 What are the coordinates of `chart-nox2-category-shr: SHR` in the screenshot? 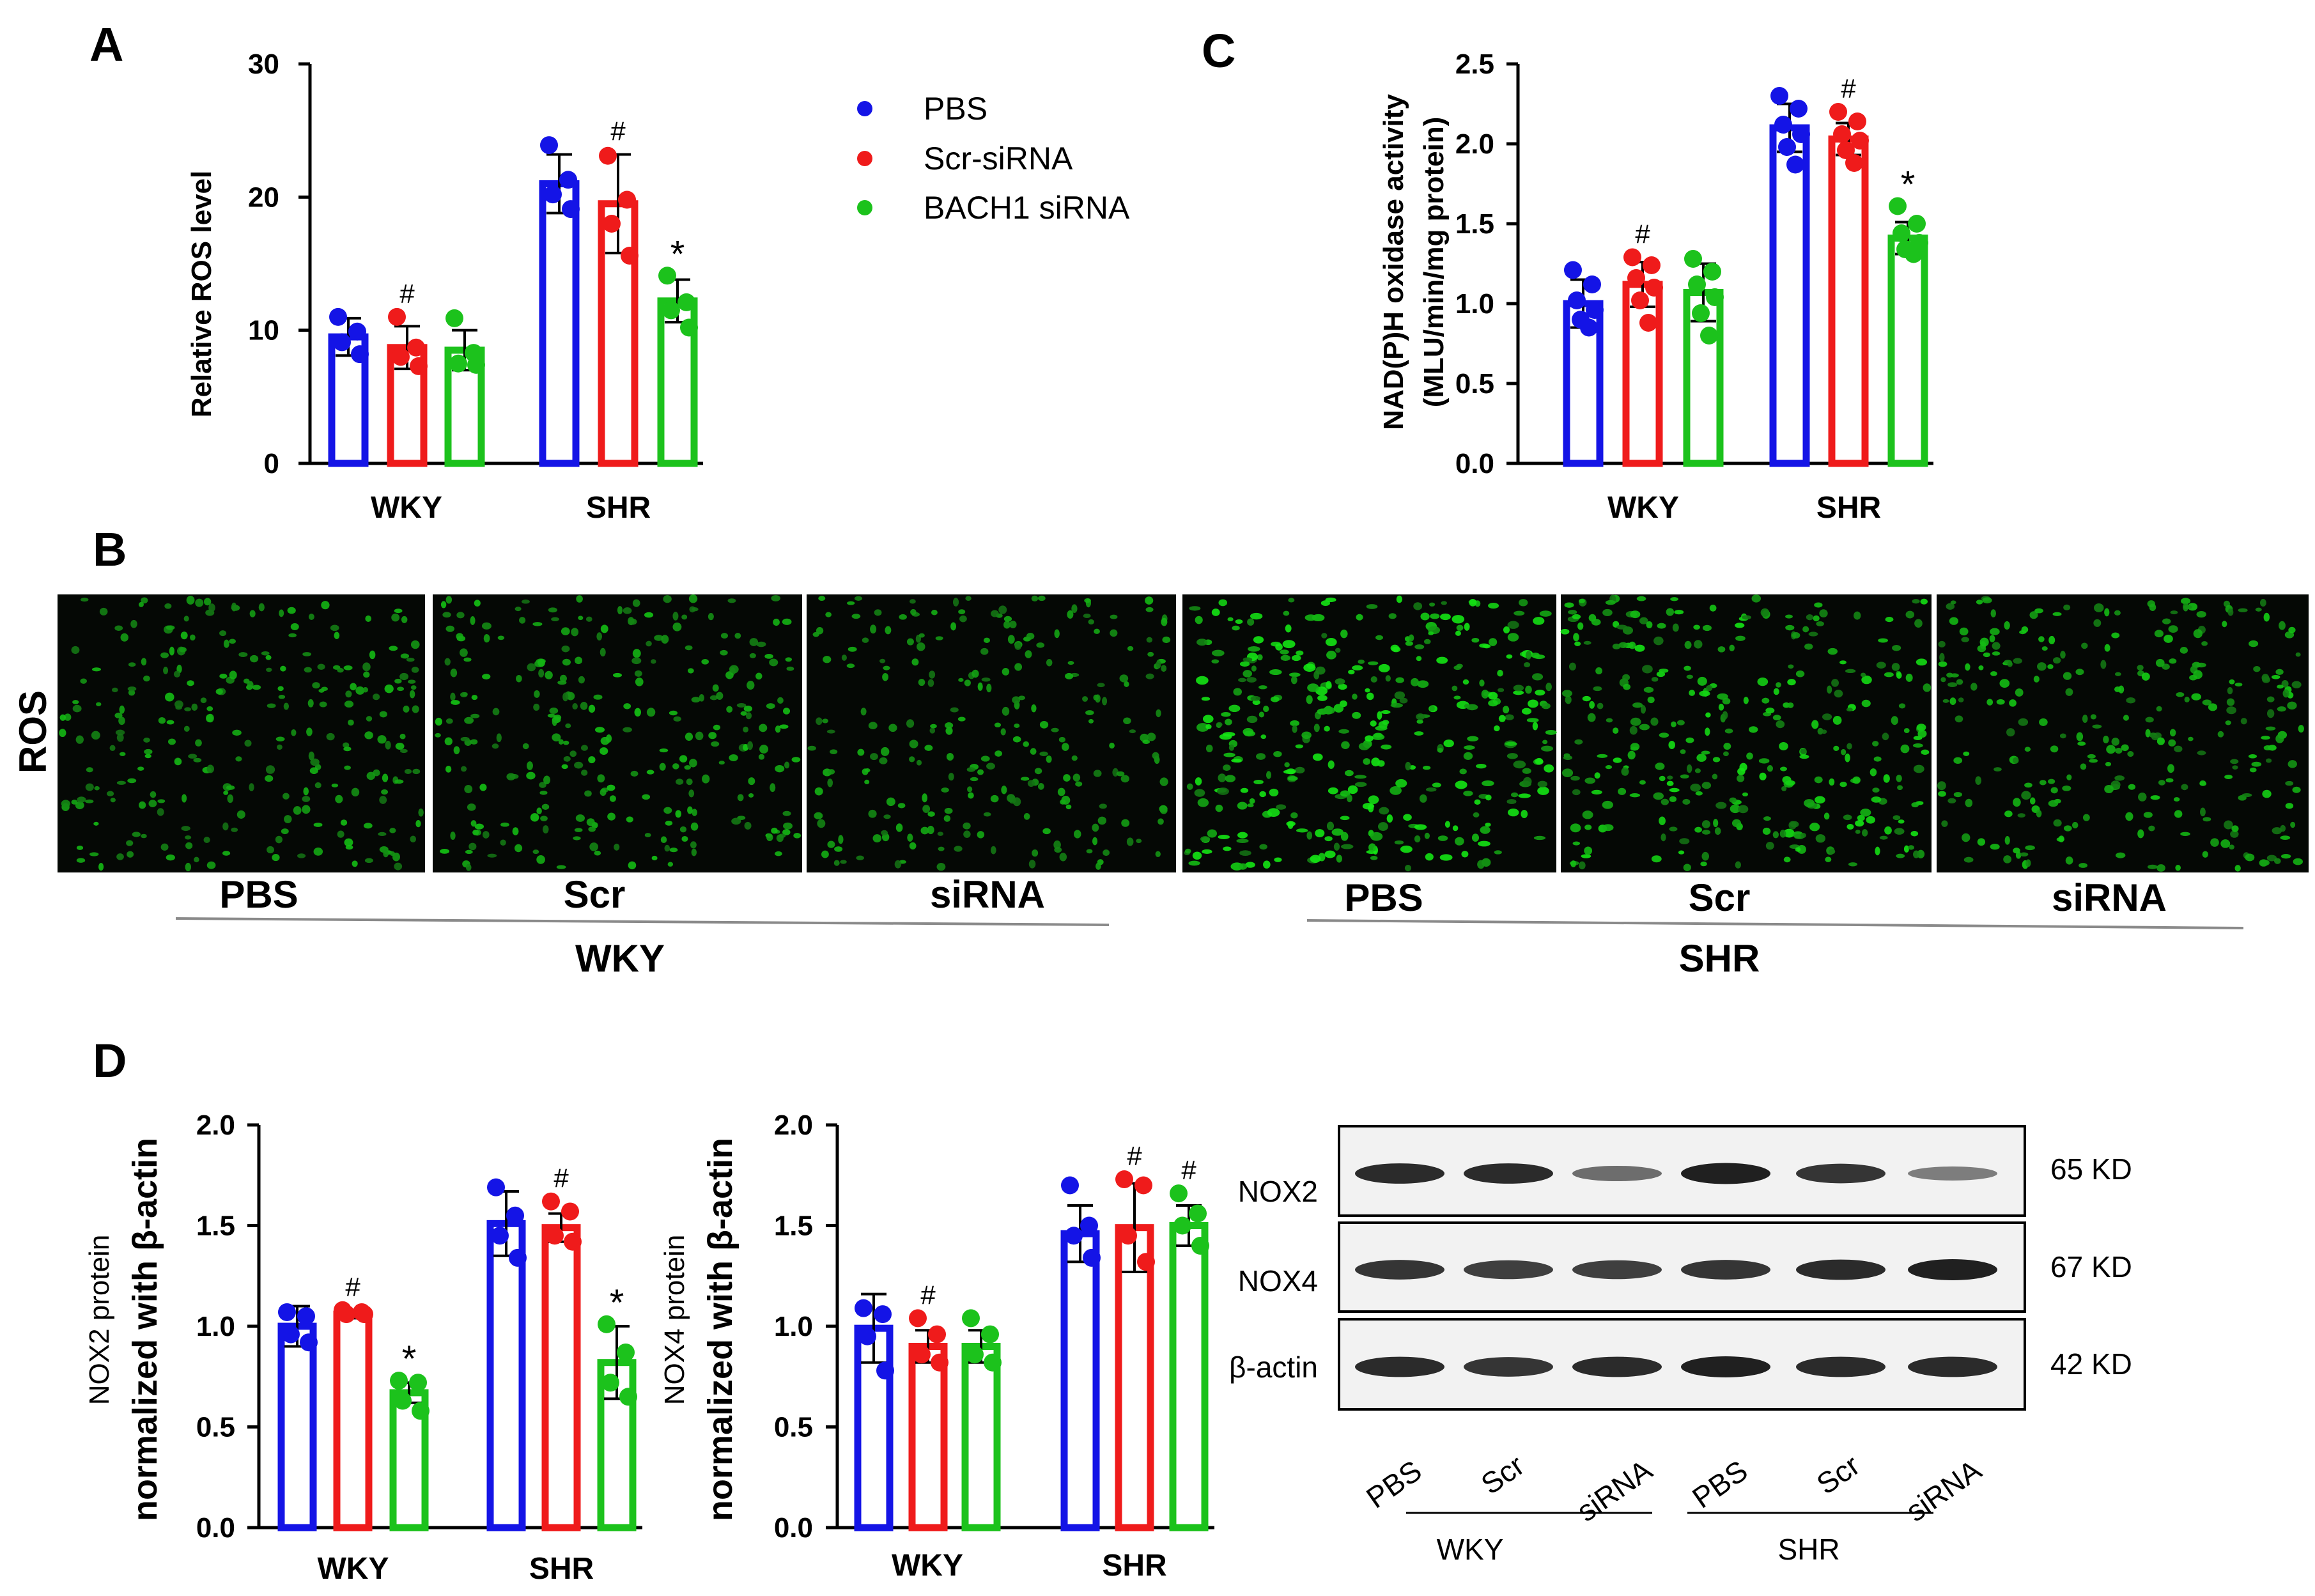 It's located at (561, 1569).